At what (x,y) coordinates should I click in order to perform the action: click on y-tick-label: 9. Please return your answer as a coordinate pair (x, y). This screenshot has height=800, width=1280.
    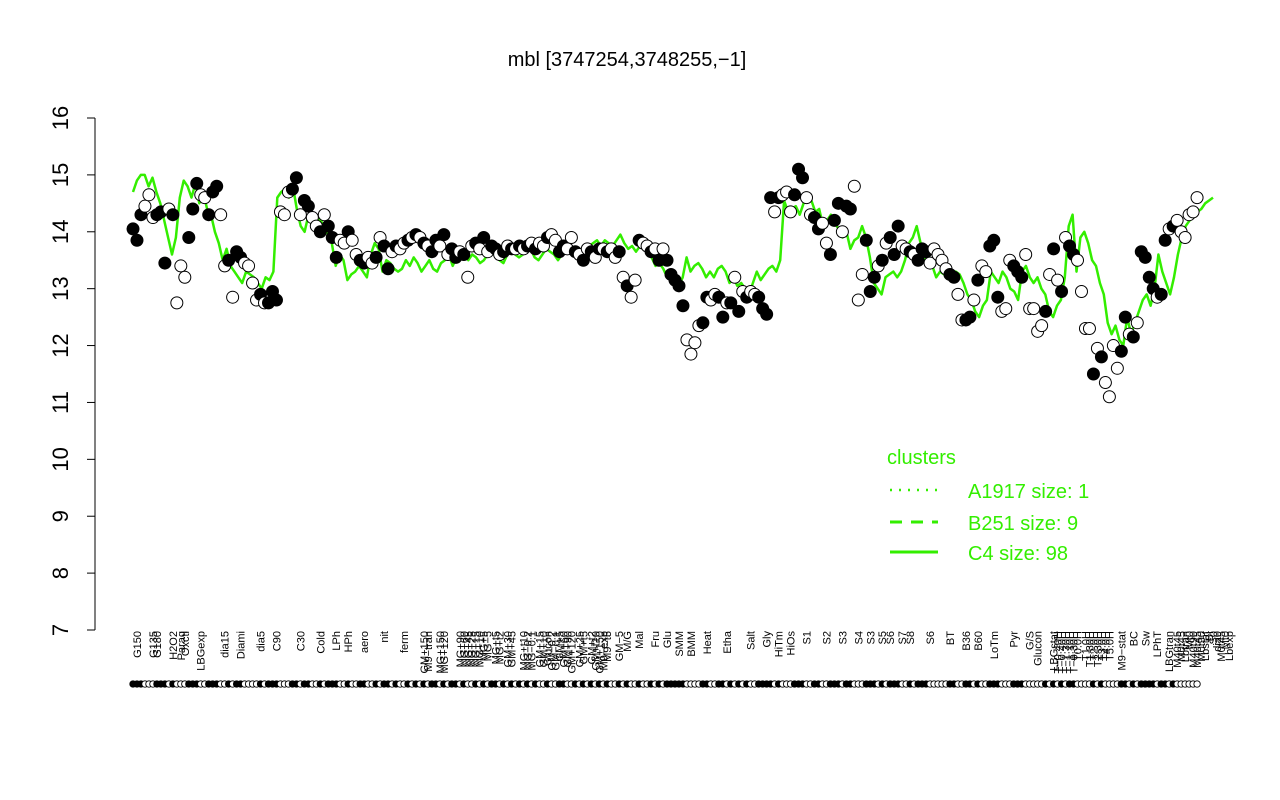
    Looking at the image, I should click on (60, 516).